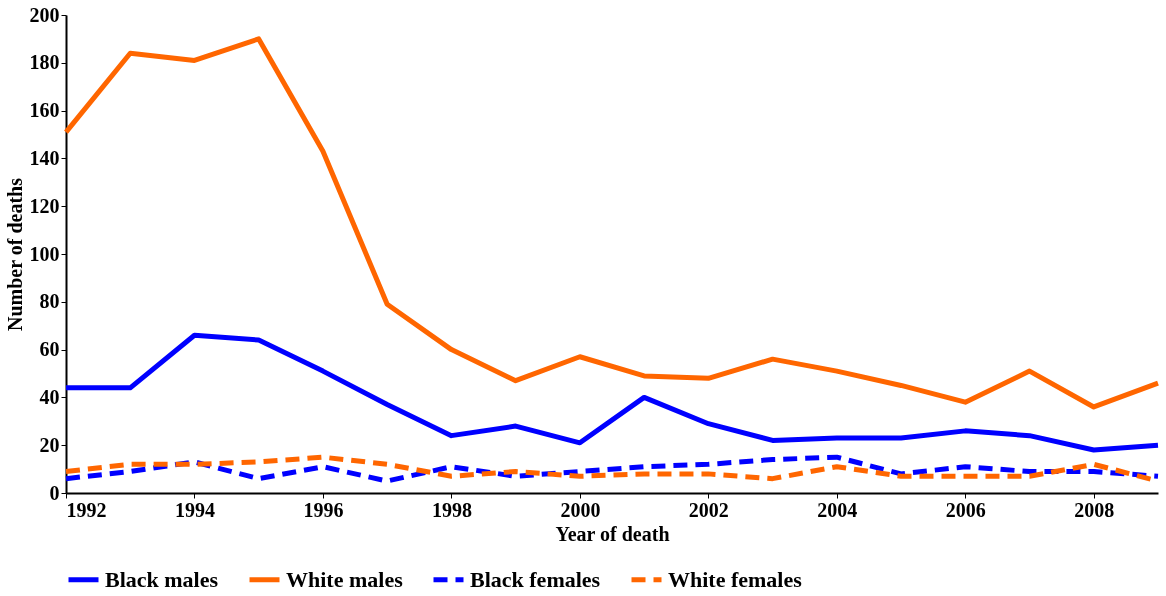 This screenshot has width=1166, height=596. What do you see at coordinates (49, 396) in the screenshot?
I see `y-tick-label: 40` at bounding box center [49, 396].